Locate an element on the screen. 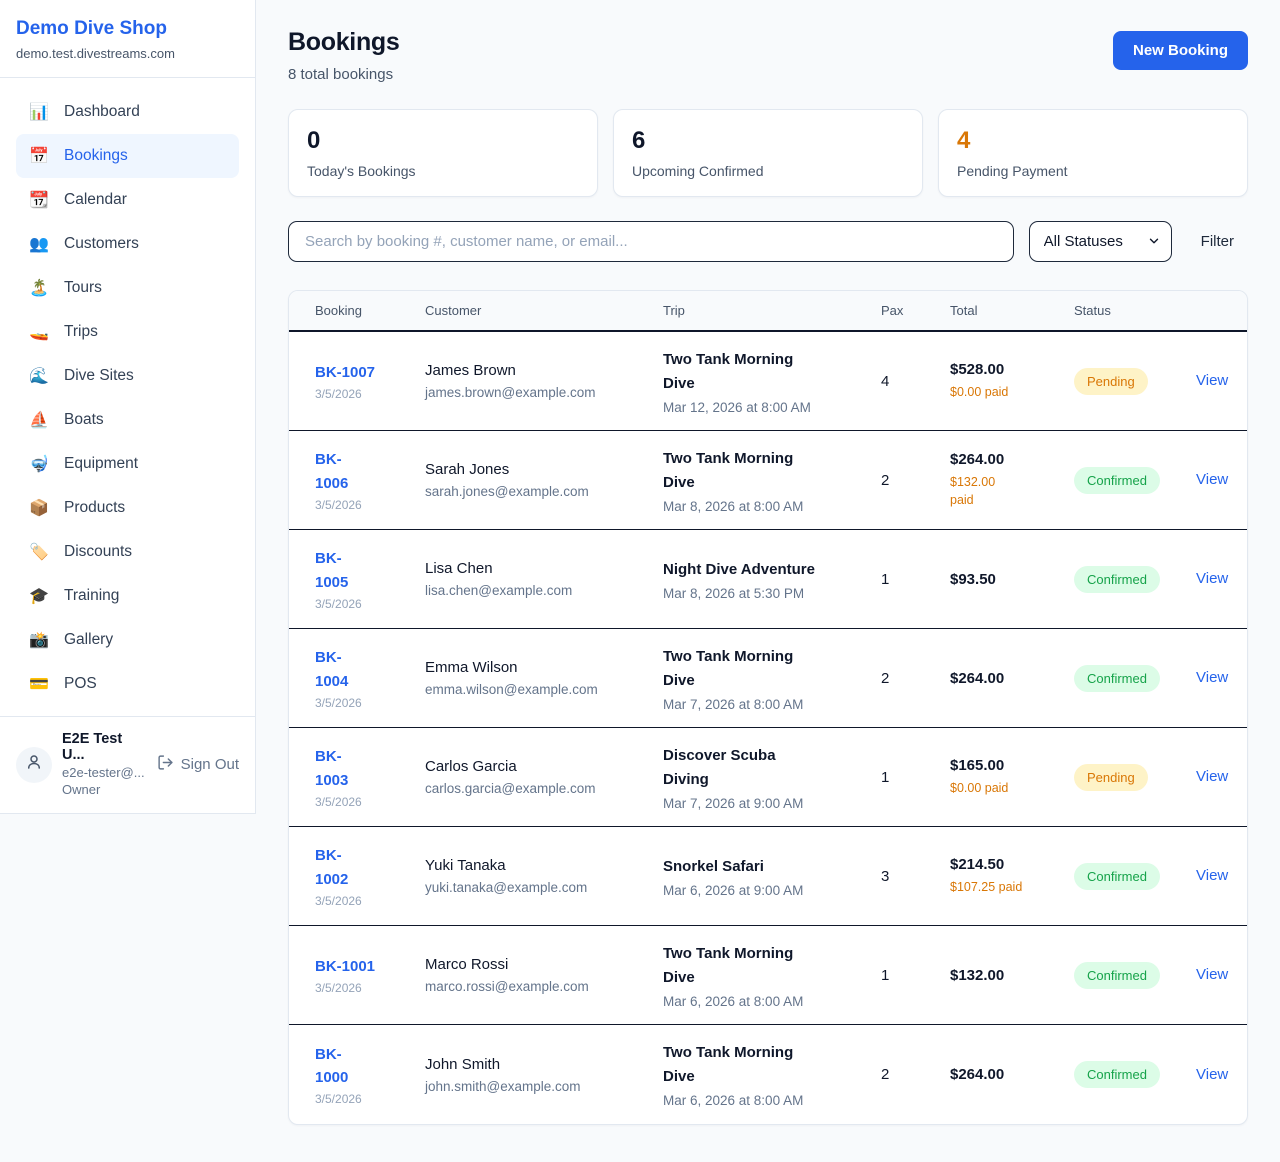  total-amount: $528.00 is located at coordinates (977, 369).